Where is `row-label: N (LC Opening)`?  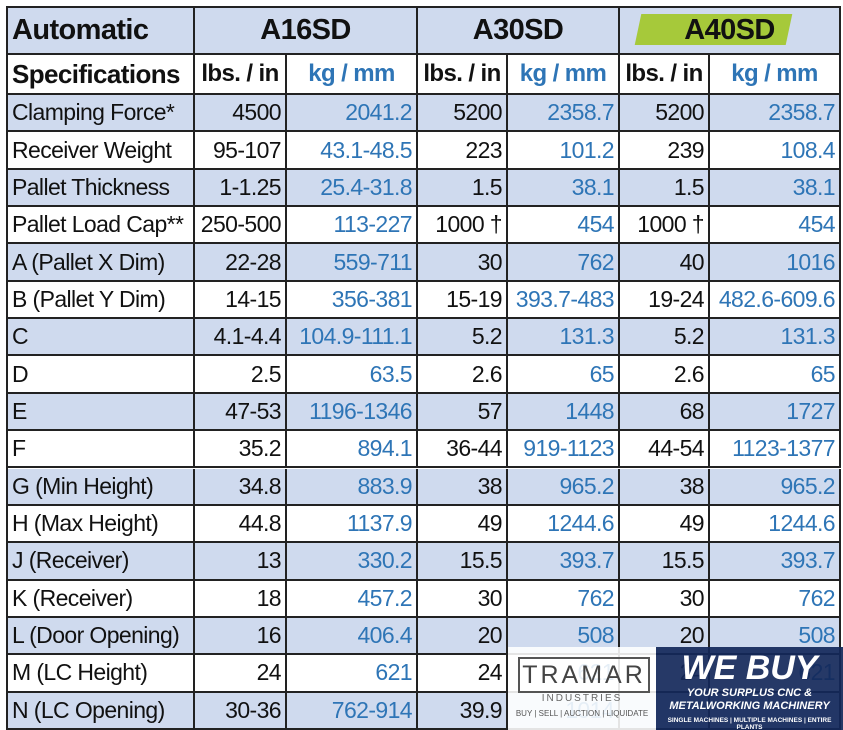
row-label: N (LC Opening) is located at coordinates (101, 711).